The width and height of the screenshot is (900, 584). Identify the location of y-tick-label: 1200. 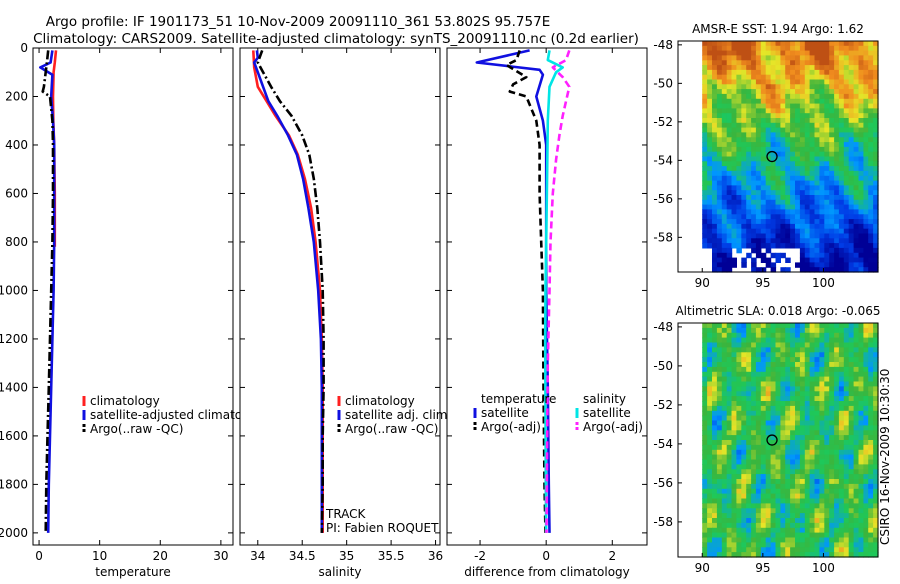
(14, 339).